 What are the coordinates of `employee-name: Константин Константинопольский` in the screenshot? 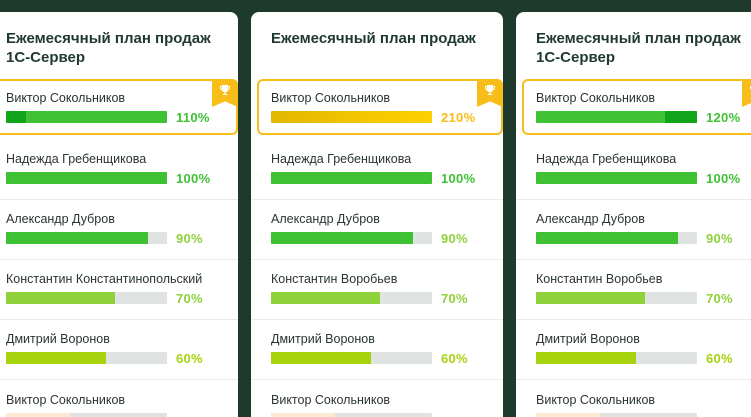 It's located at (104, 279).